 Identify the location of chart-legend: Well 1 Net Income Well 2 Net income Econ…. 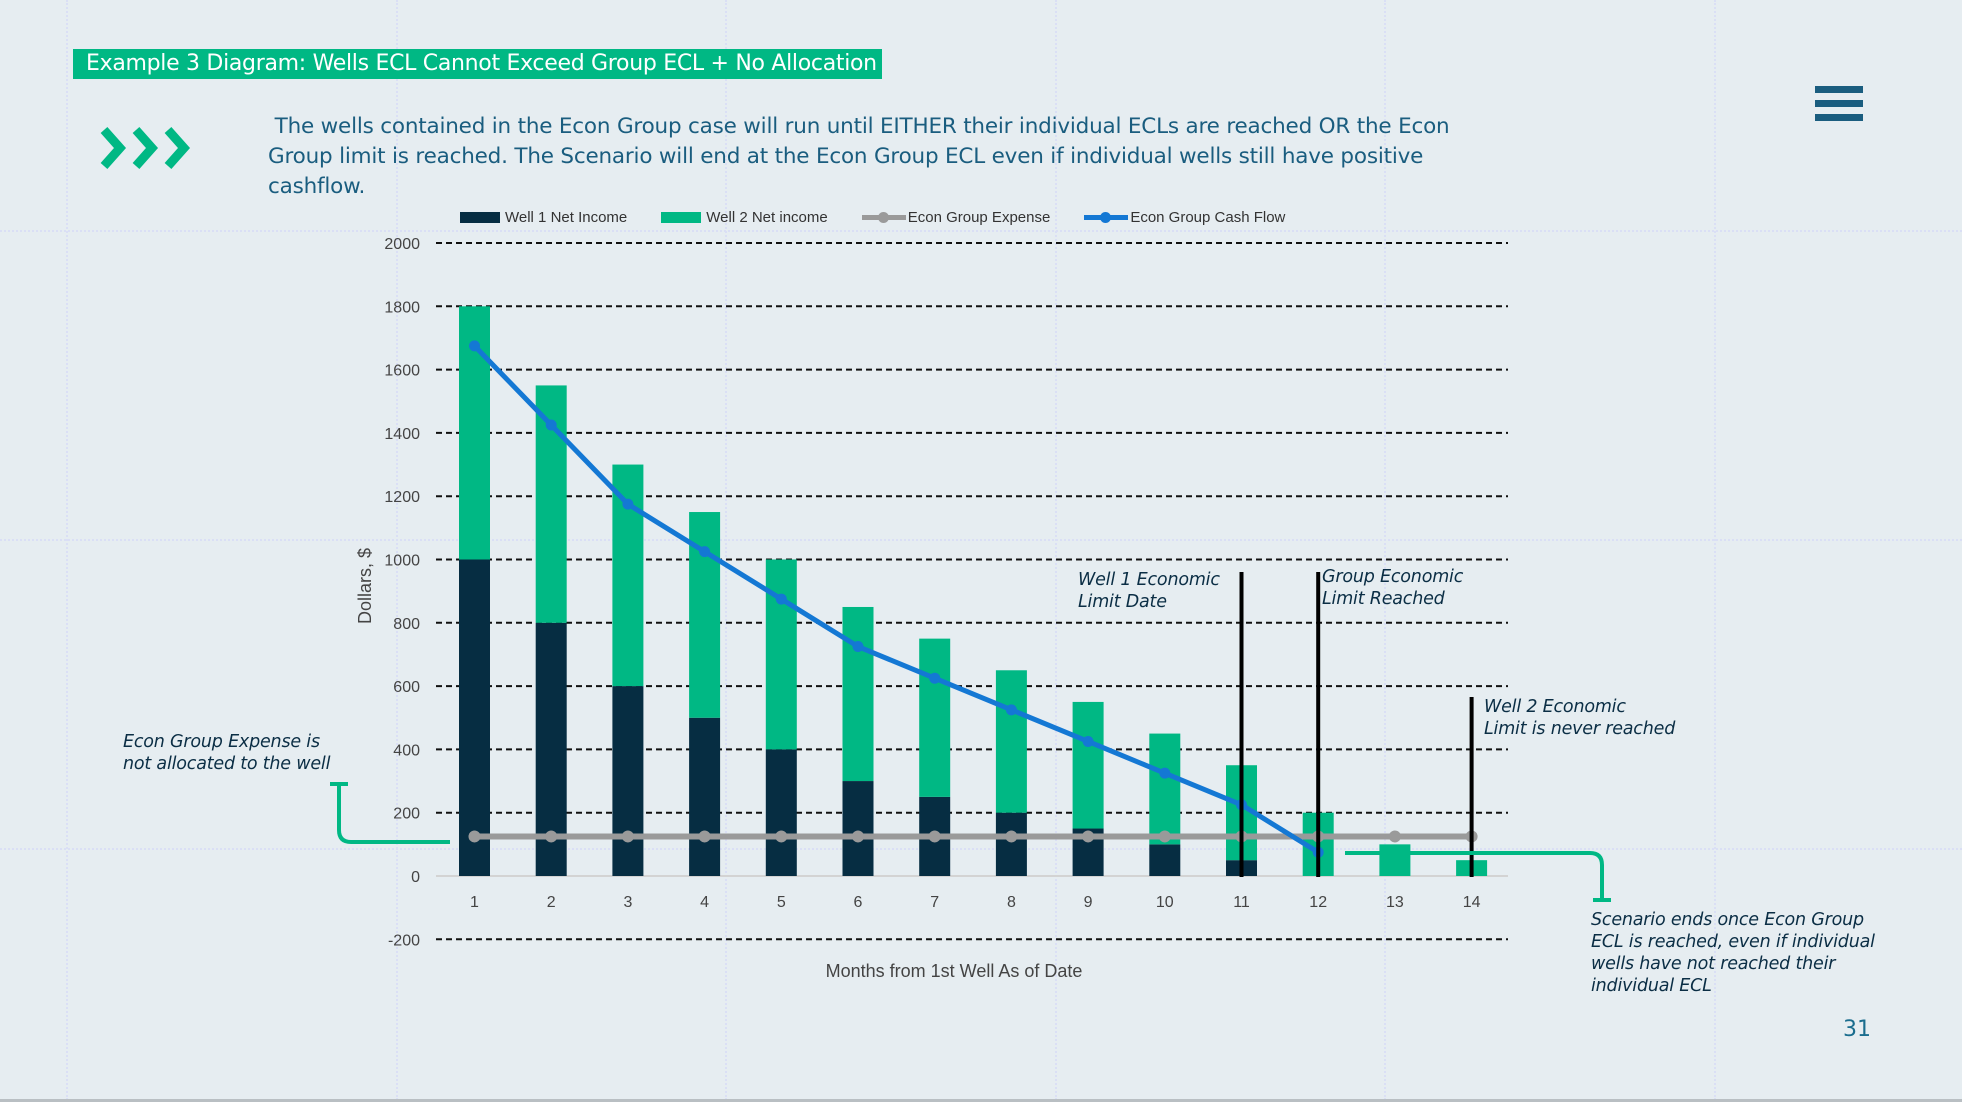
(889, 217).